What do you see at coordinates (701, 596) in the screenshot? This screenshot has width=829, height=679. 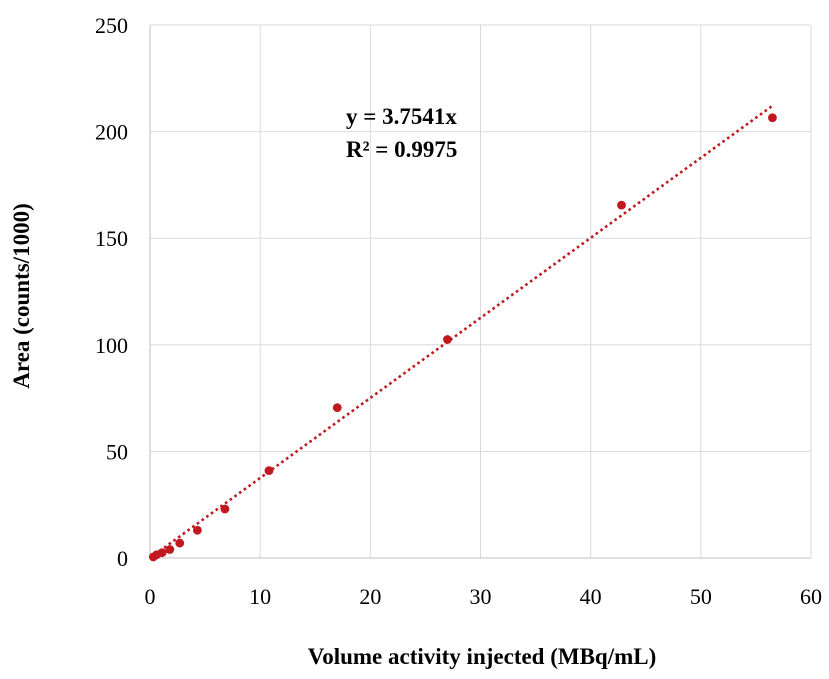 I see `x-tick-label-50: 50` at bounding box center [701, 596].